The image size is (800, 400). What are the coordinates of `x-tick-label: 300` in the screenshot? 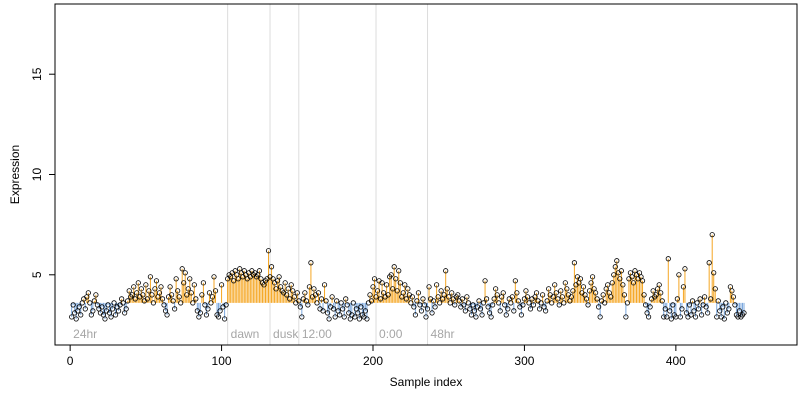 It's located at (524, 361).